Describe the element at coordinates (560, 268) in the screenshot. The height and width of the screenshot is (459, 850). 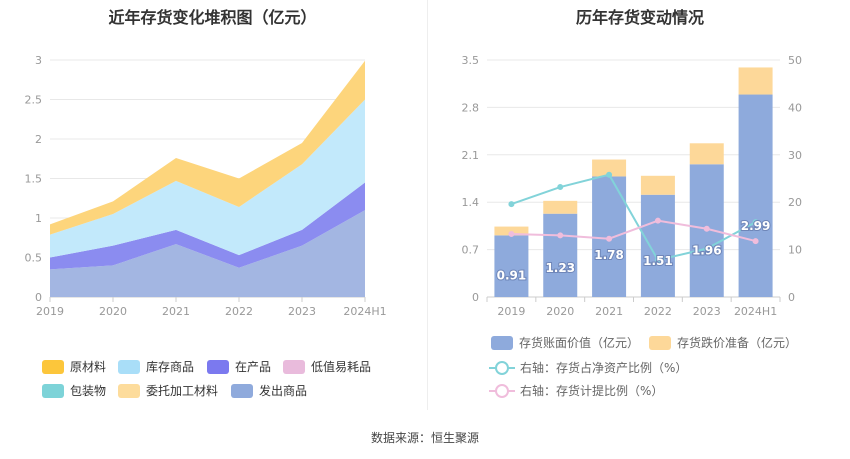
I see `bar-data-label: 1.23` at that location.